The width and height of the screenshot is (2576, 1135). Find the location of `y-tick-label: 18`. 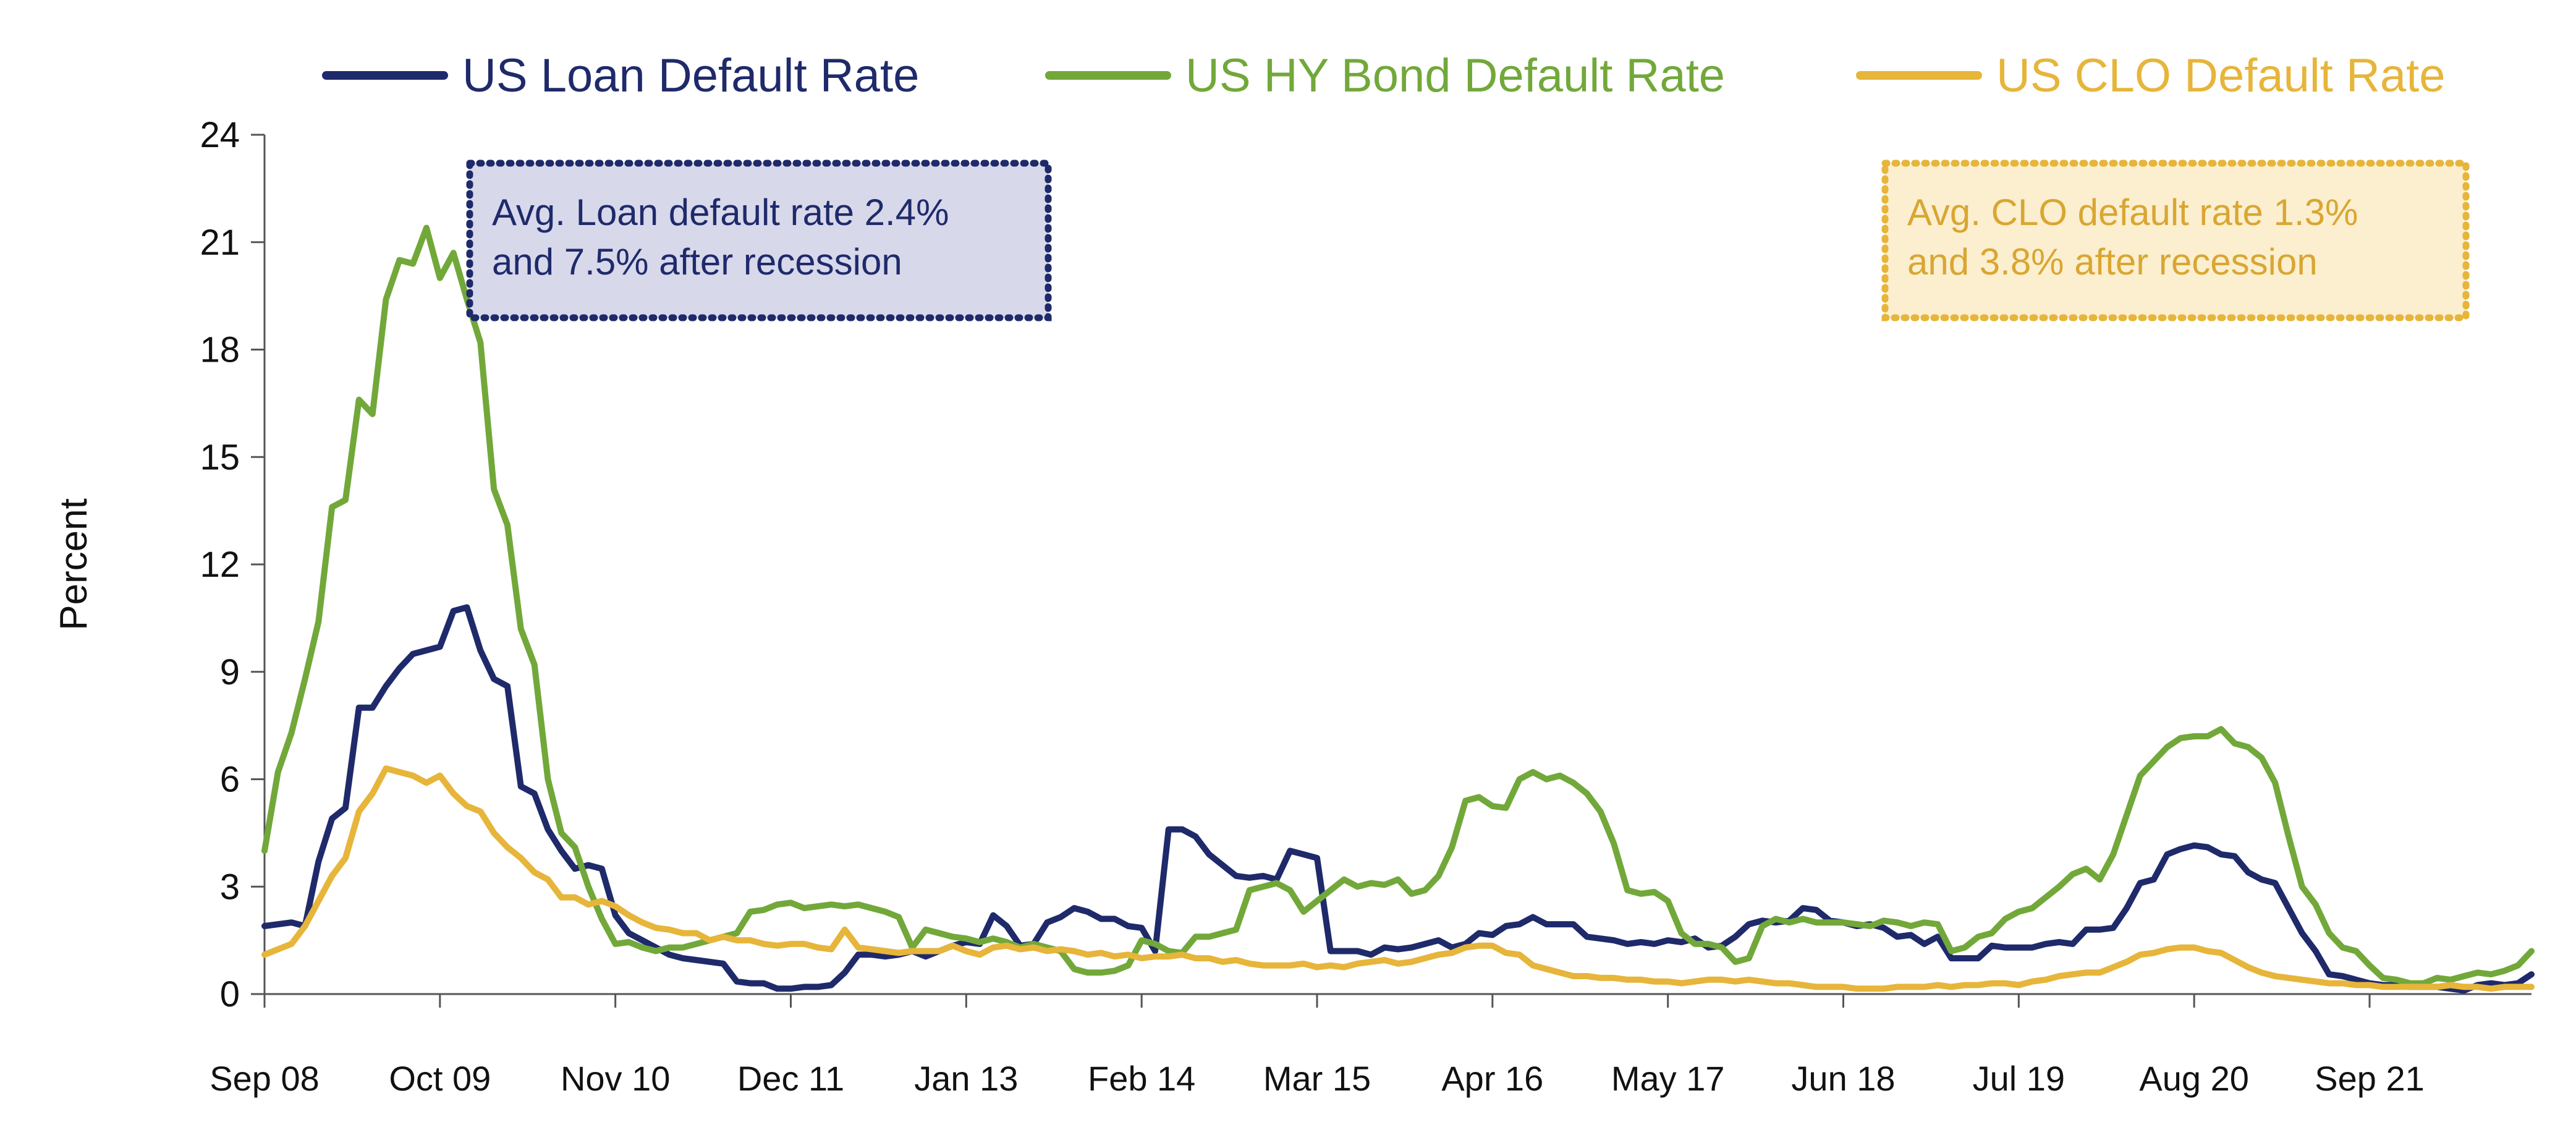

y-tick-label: 18 is located at coordinates (220, 350).